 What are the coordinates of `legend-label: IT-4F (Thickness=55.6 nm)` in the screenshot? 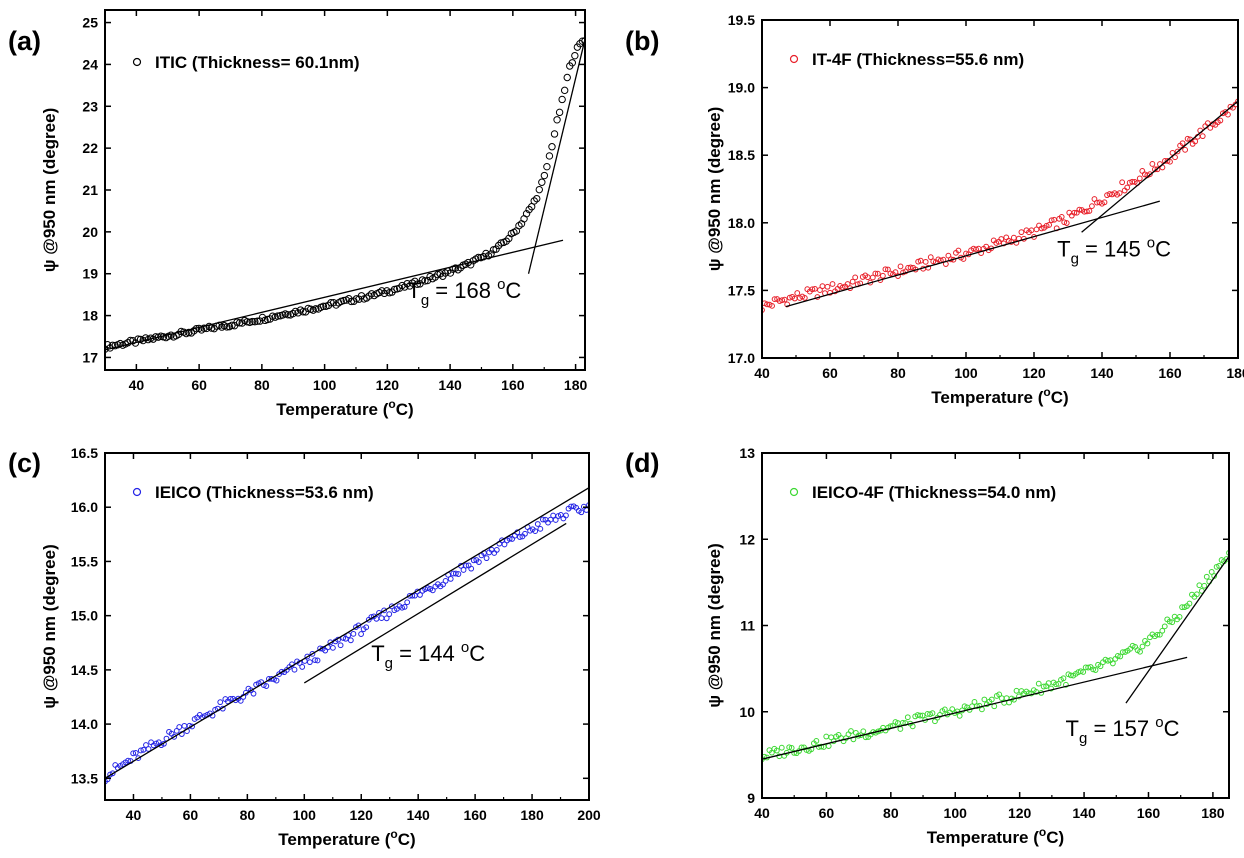 It's located at (918, 59).